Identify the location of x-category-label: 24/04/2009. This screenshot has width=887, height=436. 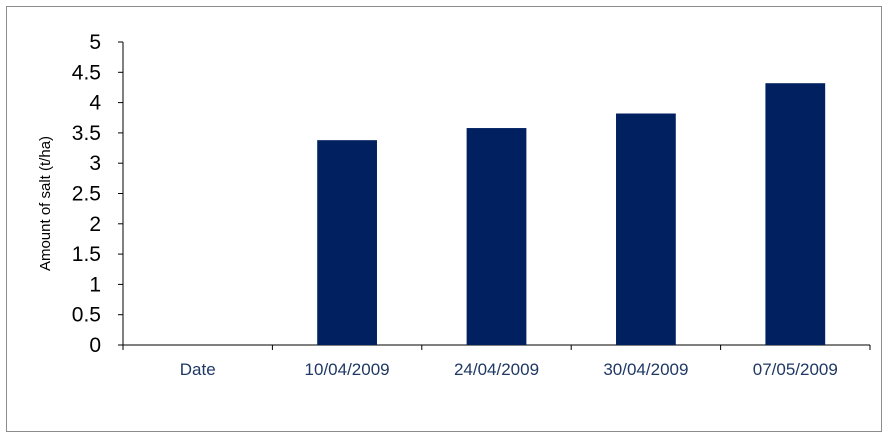
(496, 369).